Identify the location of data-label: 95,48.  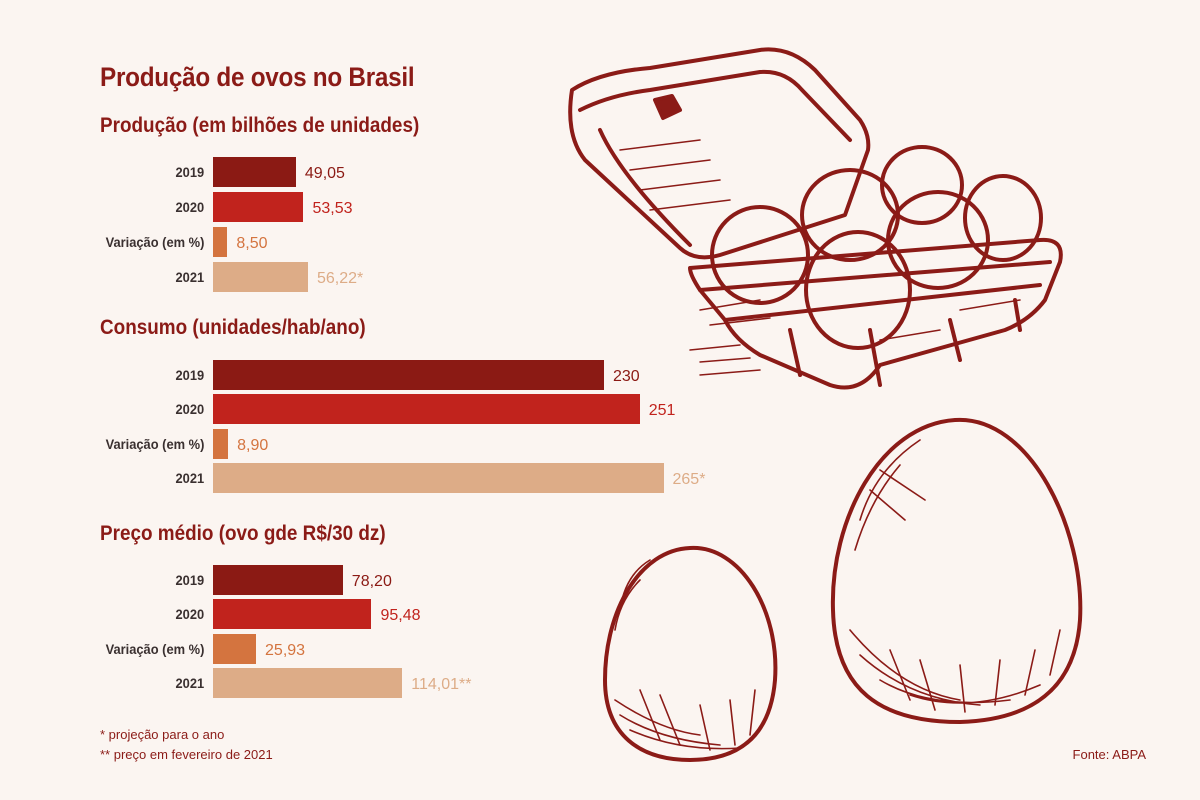
(400, 615).